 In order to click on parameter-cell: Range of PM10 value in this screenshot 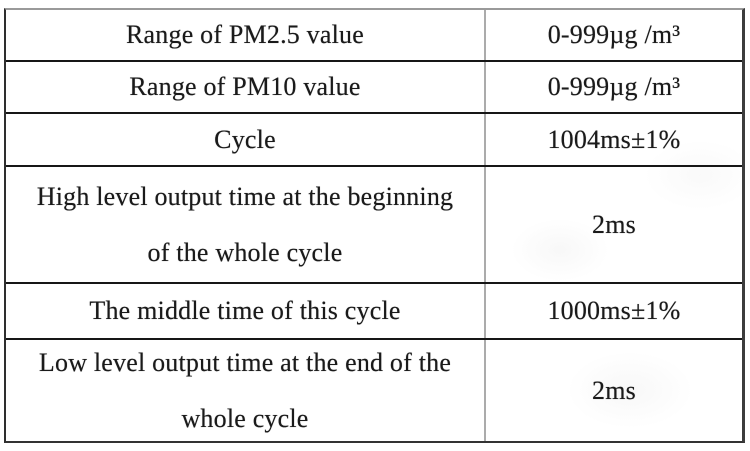, I will do `click(246, 87)`.